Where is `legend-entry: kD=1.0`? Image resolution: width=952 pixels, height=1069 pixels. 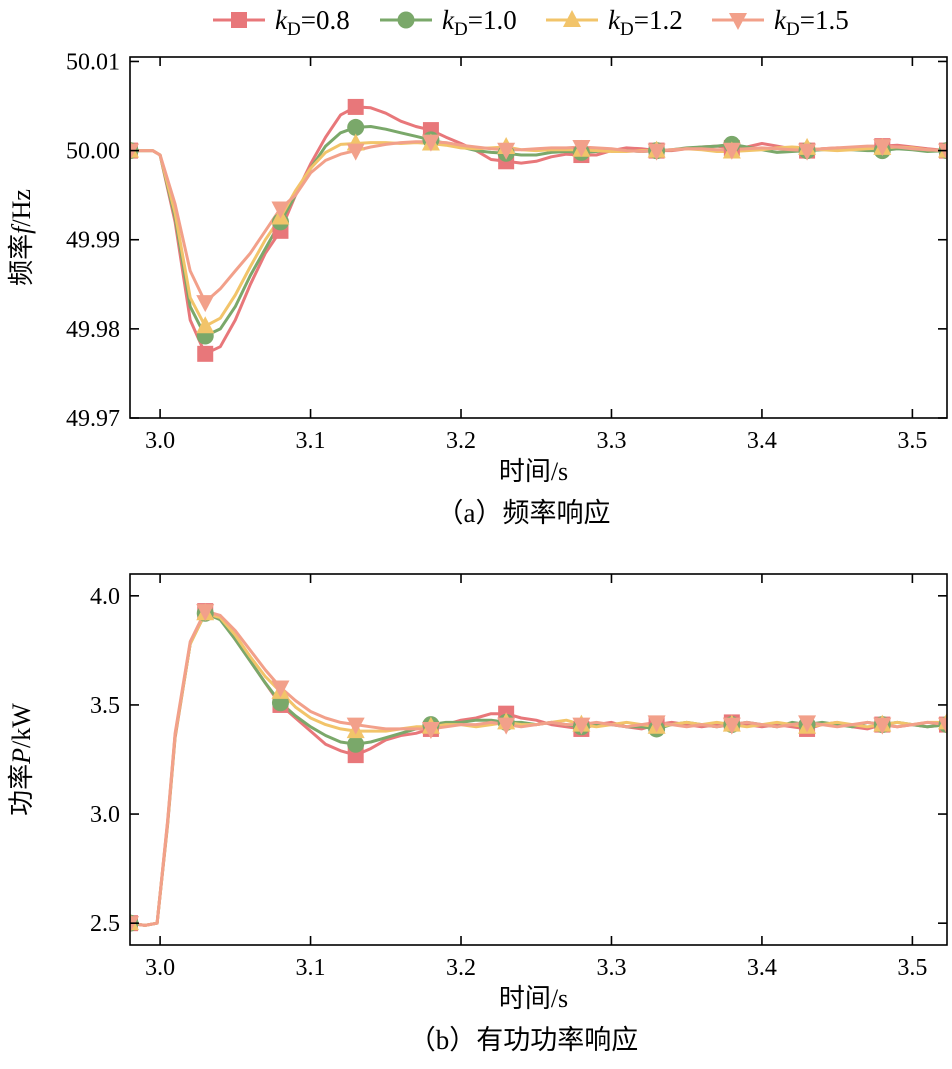
legend-entry: kD=1.0 is located at coordinates (448, 22).